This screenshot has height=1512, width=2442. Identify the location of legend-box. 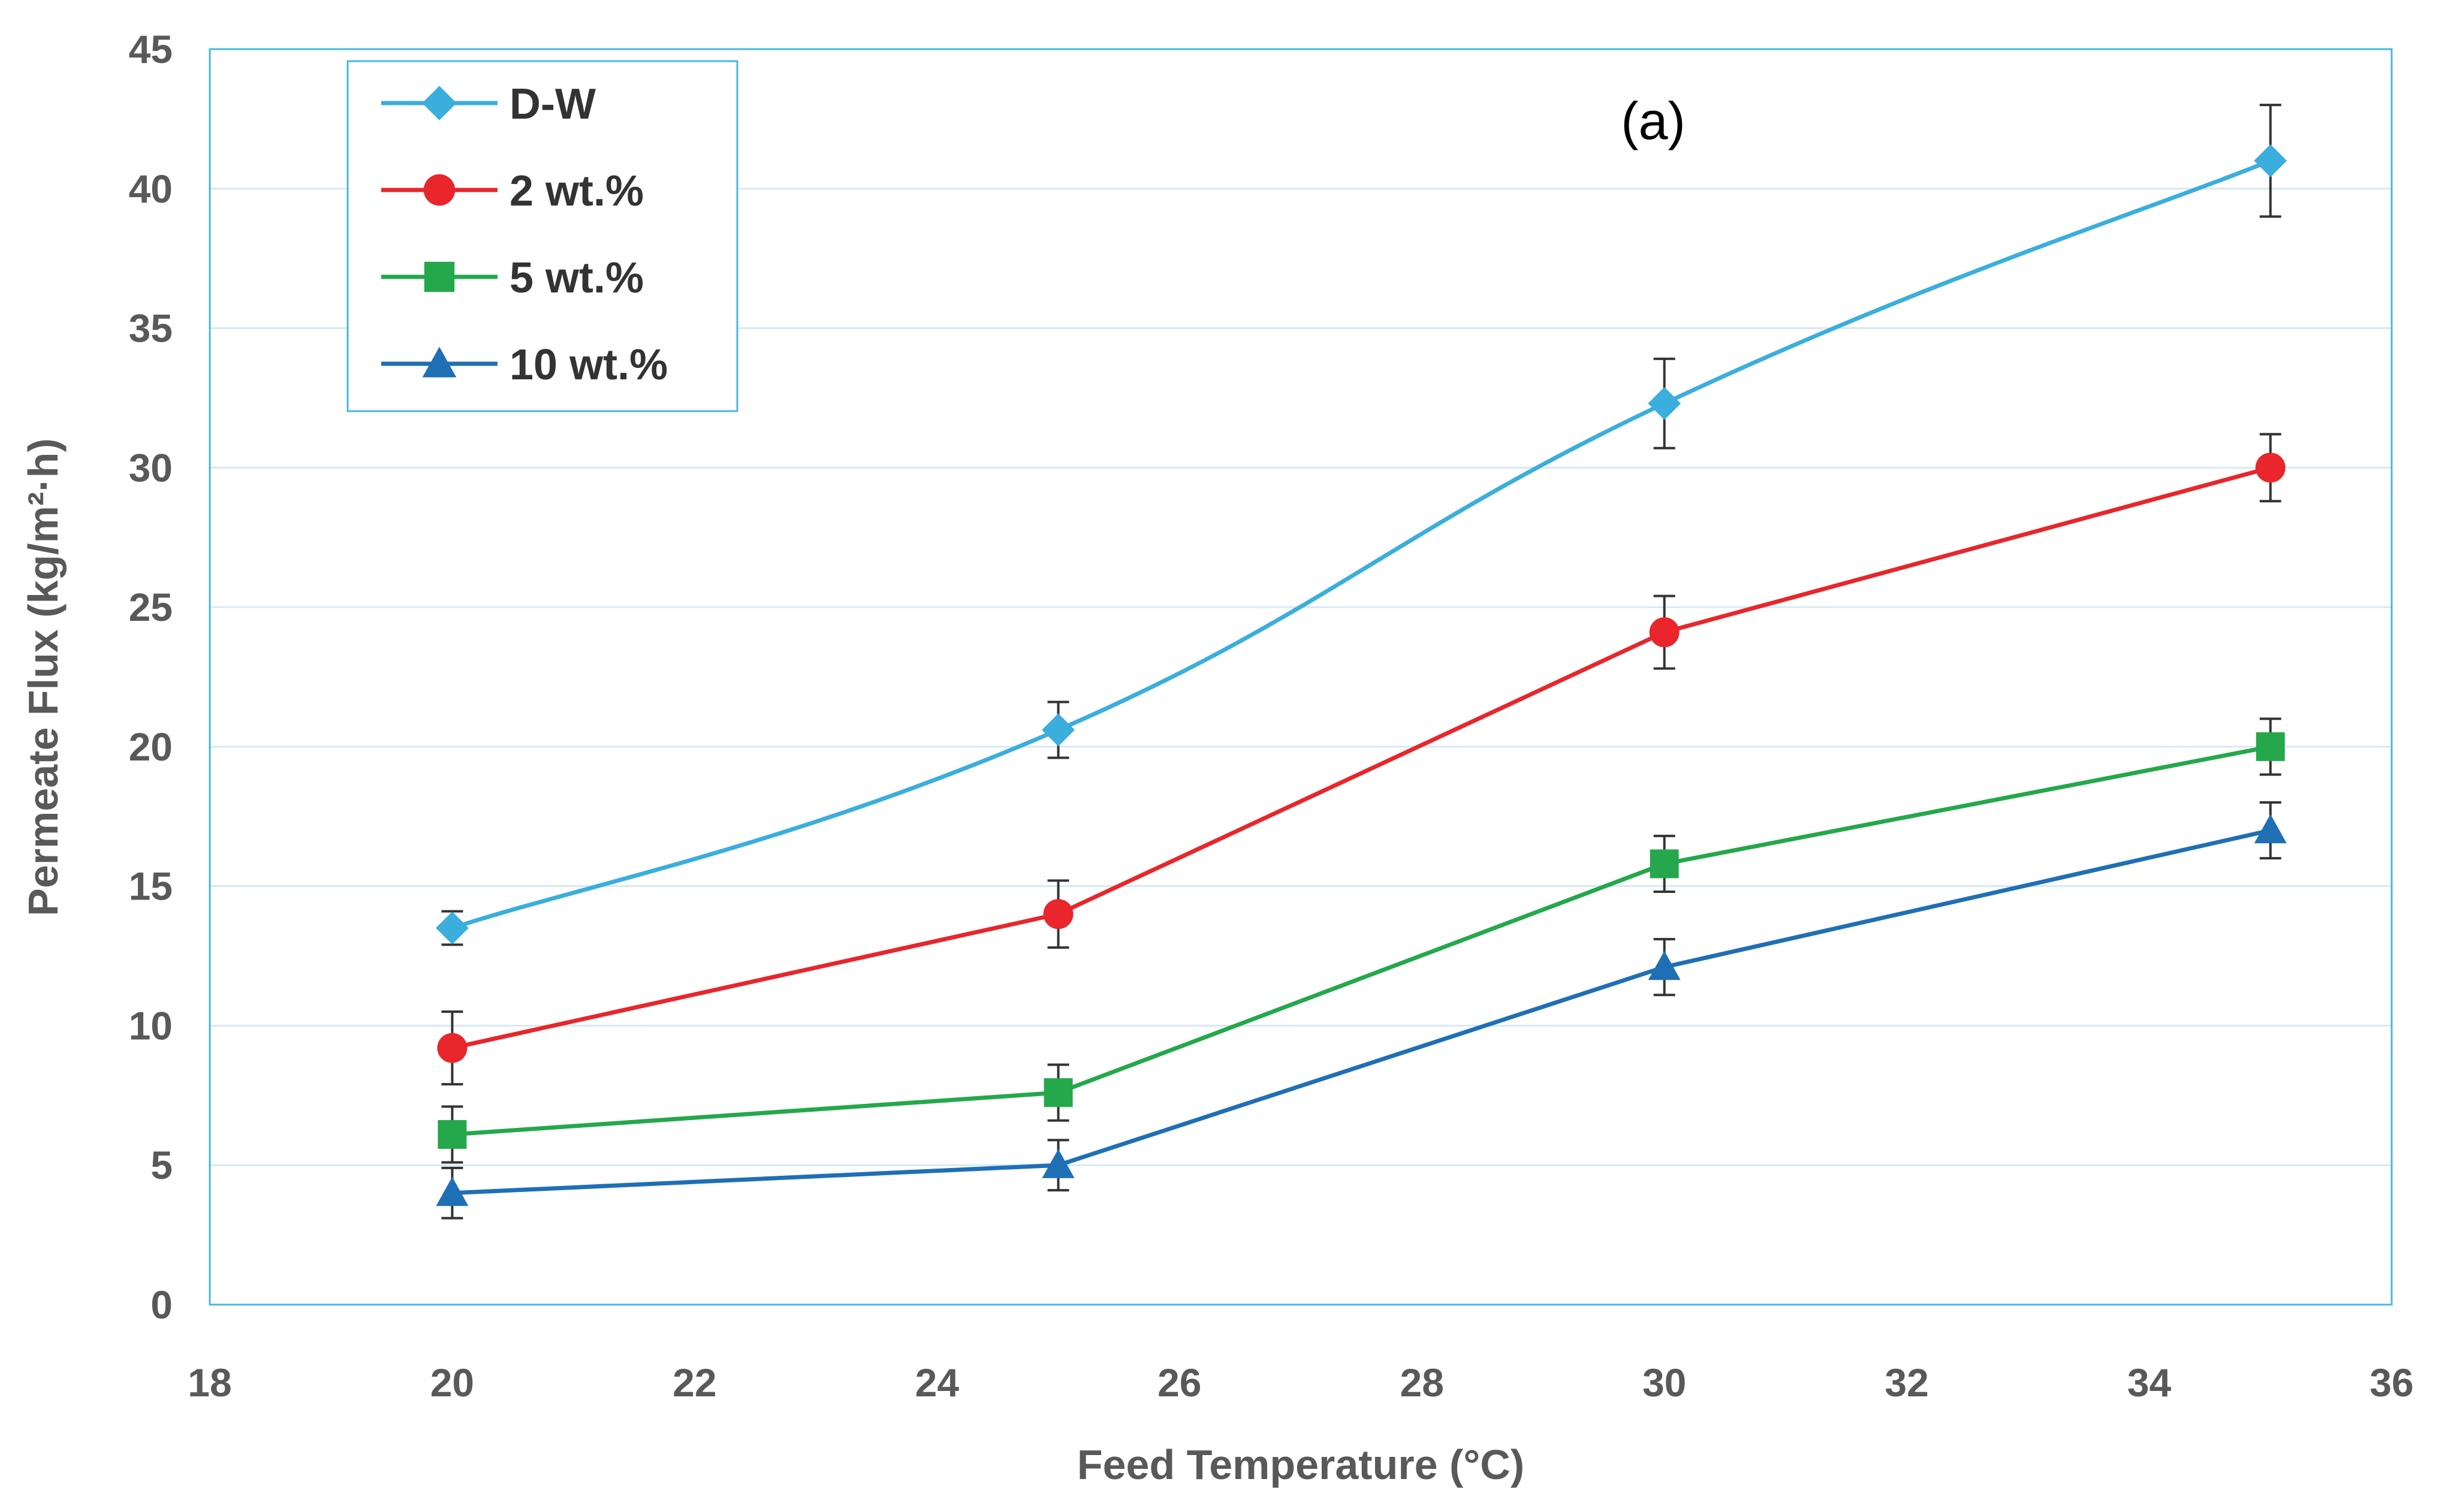
(542, 236).